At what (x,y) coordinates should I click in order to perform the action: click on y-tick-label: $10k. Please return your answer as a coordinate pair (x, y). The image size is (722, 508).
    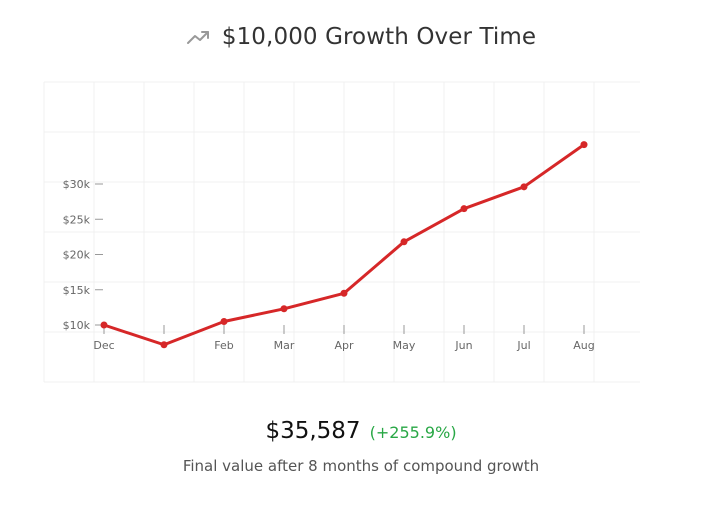
    Looking at the image, I should click on (77, 325).